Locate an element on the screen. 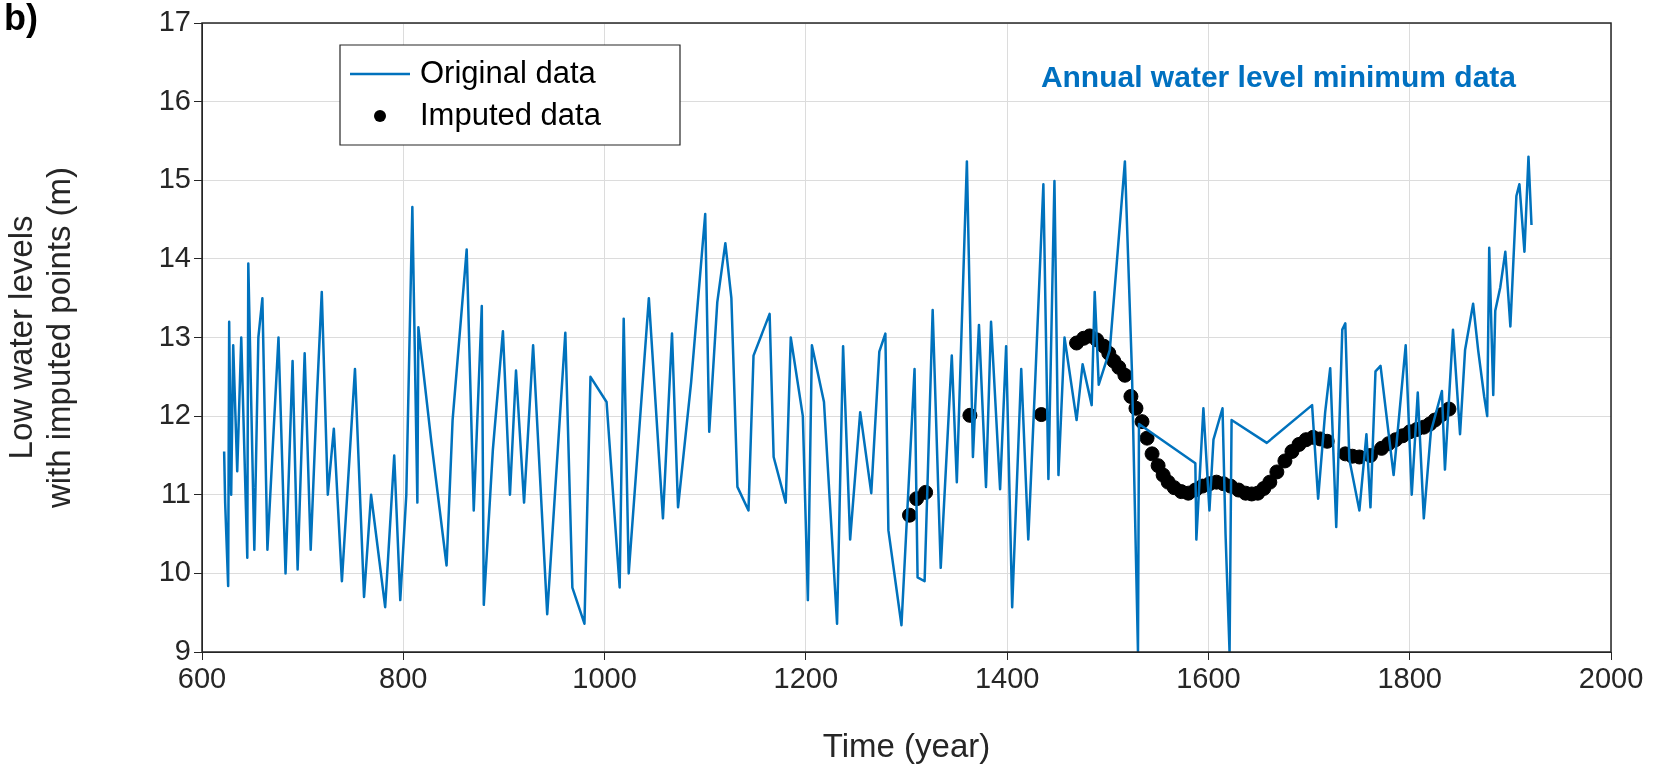 The image size is (1665, 774). x-tick-label: 1600 is located at coordinates (1208, 678).